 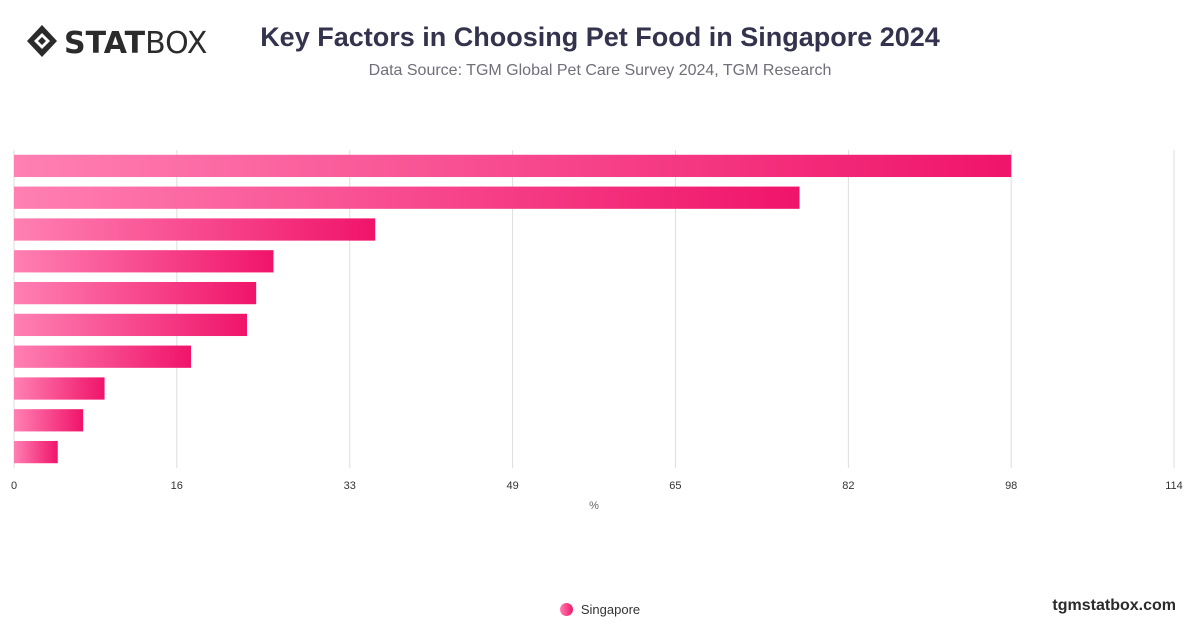 What do you see at coordinates (105, 43) in the screenshot?
I see `logo-text-stat: STAT` at bounding box center [105, 43].